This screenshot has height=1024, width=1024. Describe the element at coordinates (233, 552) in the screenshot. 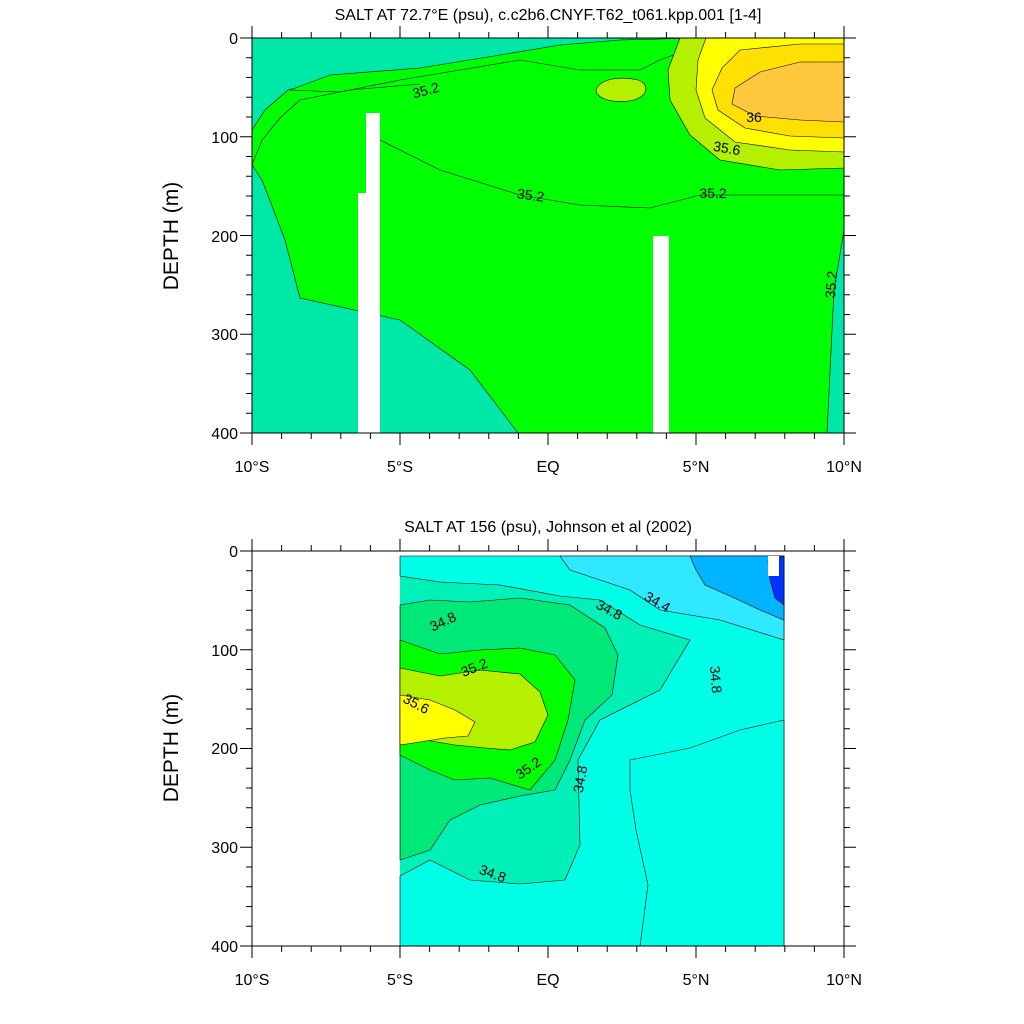

I see `bottom-y-tick-0: 0` at that location.